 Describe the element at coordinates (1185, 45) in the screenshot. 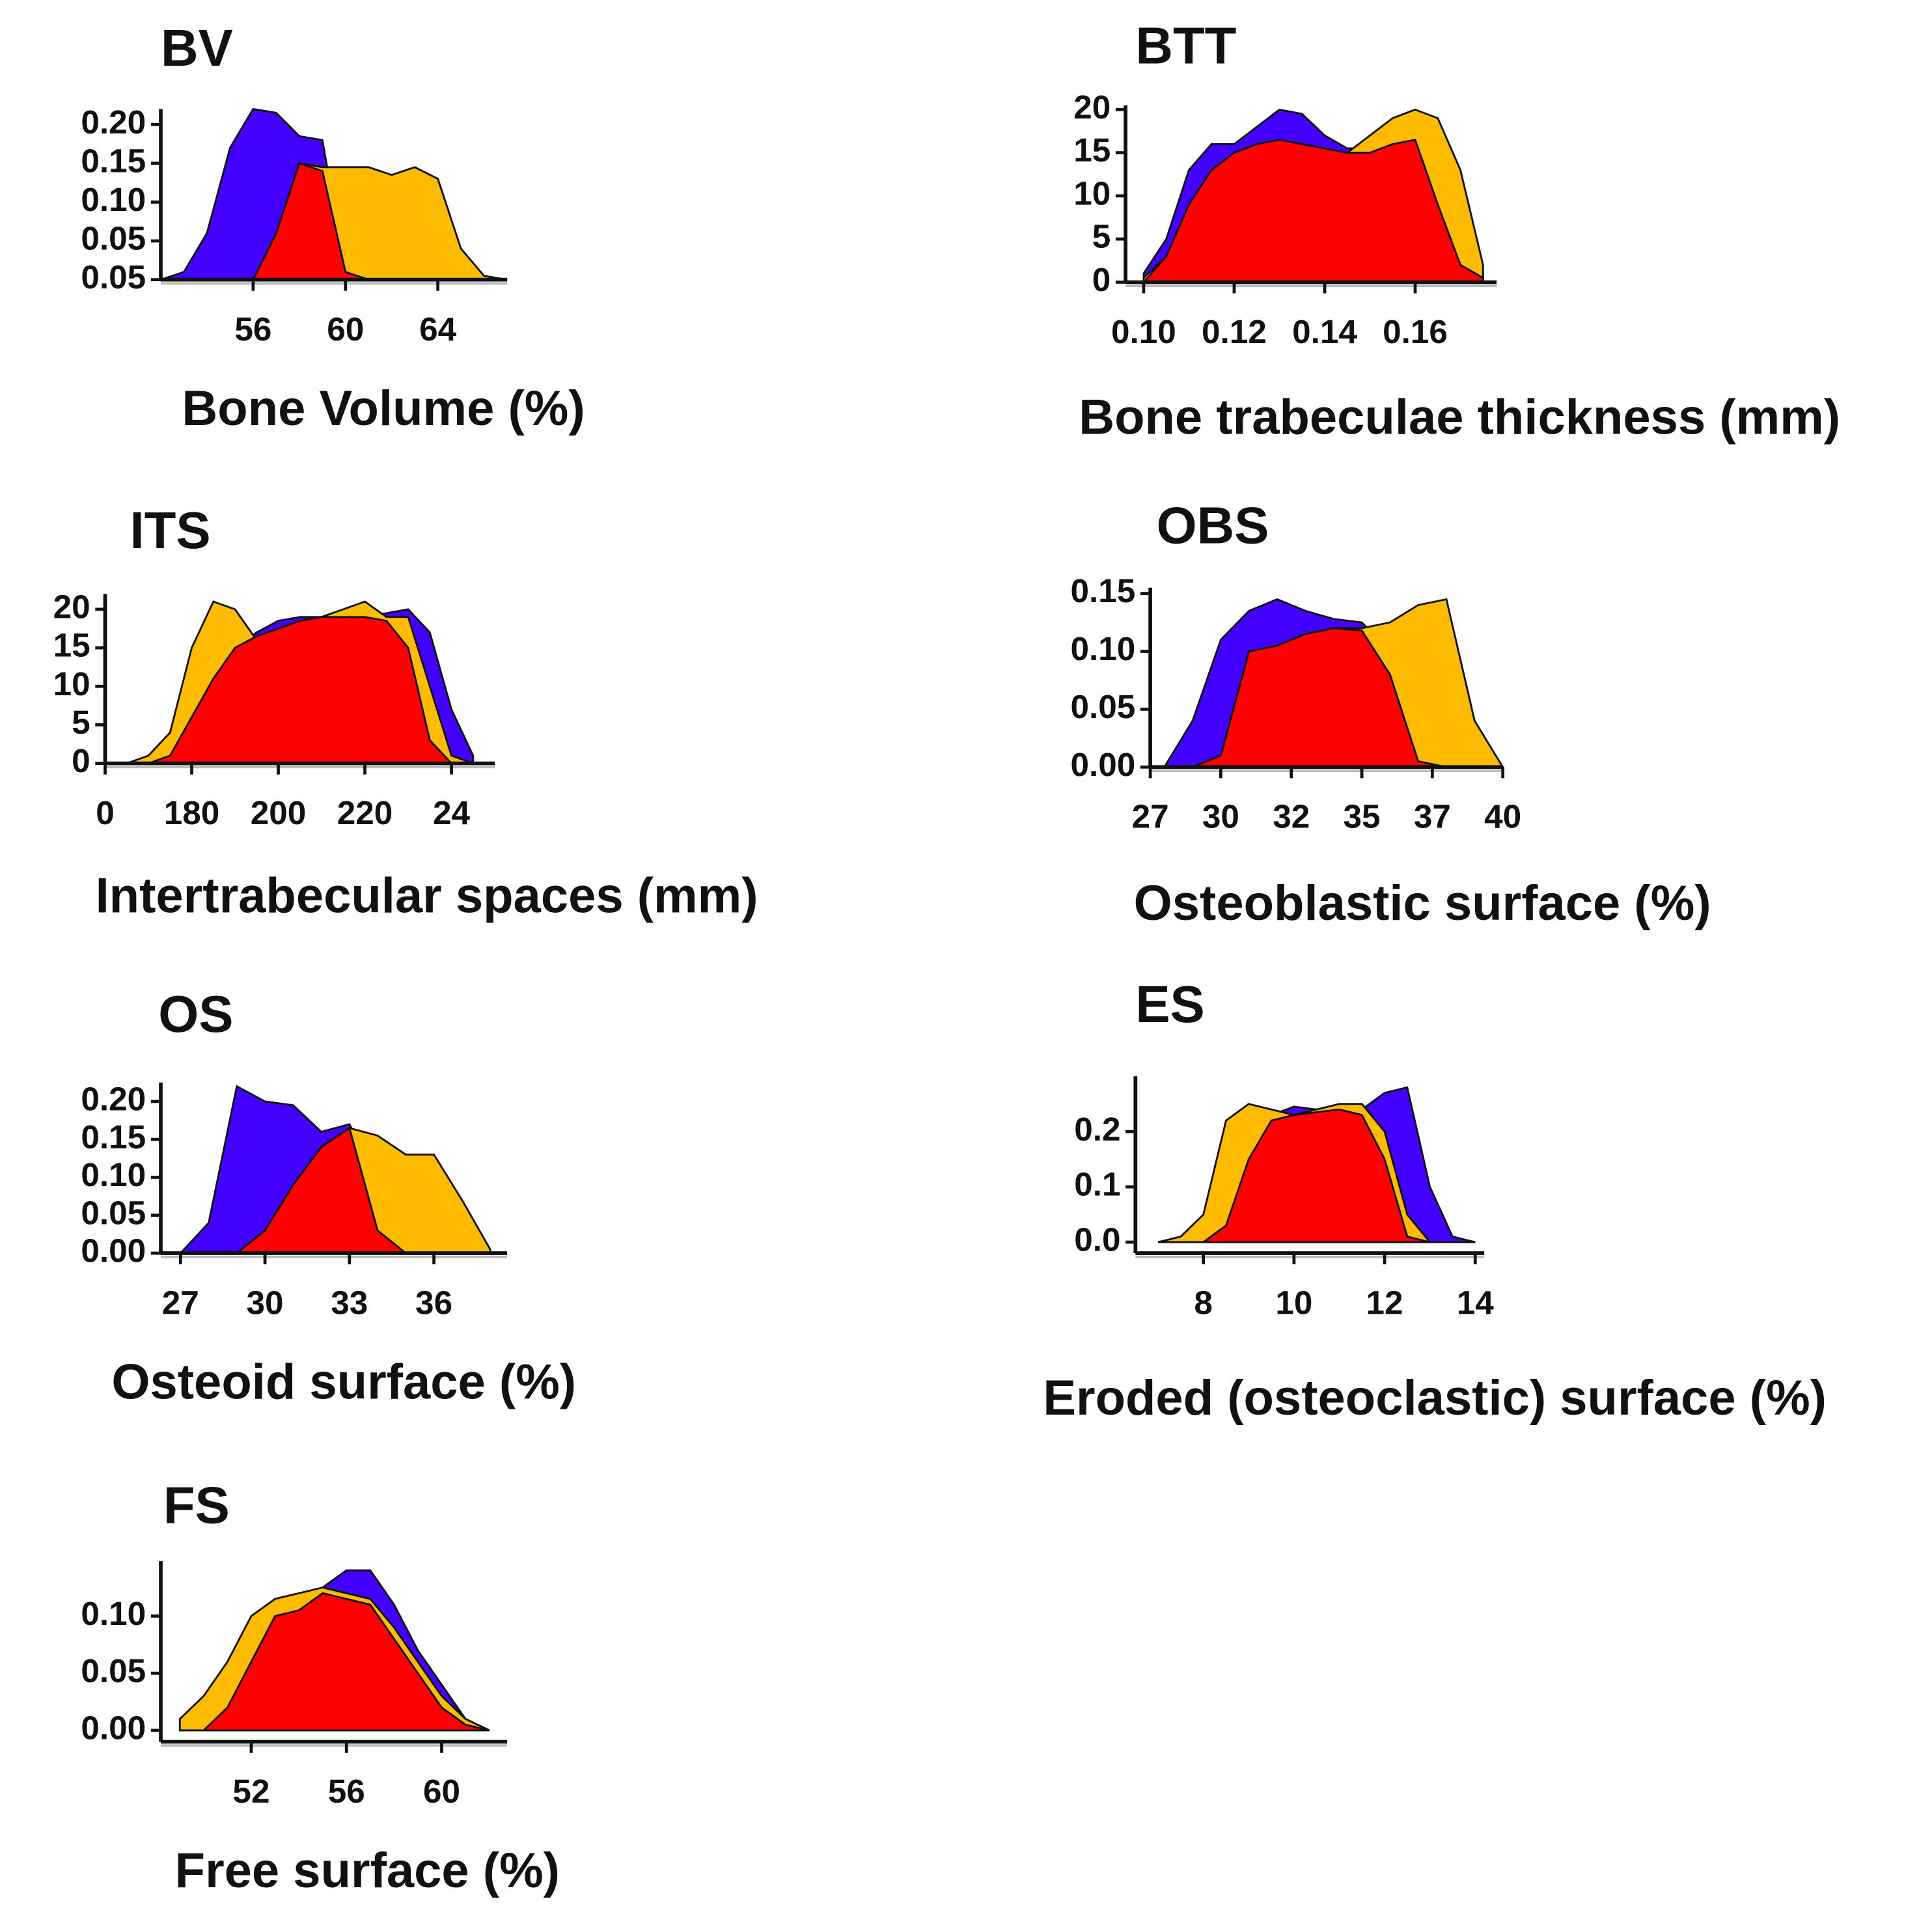

I see `chart-title: BTT` at that location.